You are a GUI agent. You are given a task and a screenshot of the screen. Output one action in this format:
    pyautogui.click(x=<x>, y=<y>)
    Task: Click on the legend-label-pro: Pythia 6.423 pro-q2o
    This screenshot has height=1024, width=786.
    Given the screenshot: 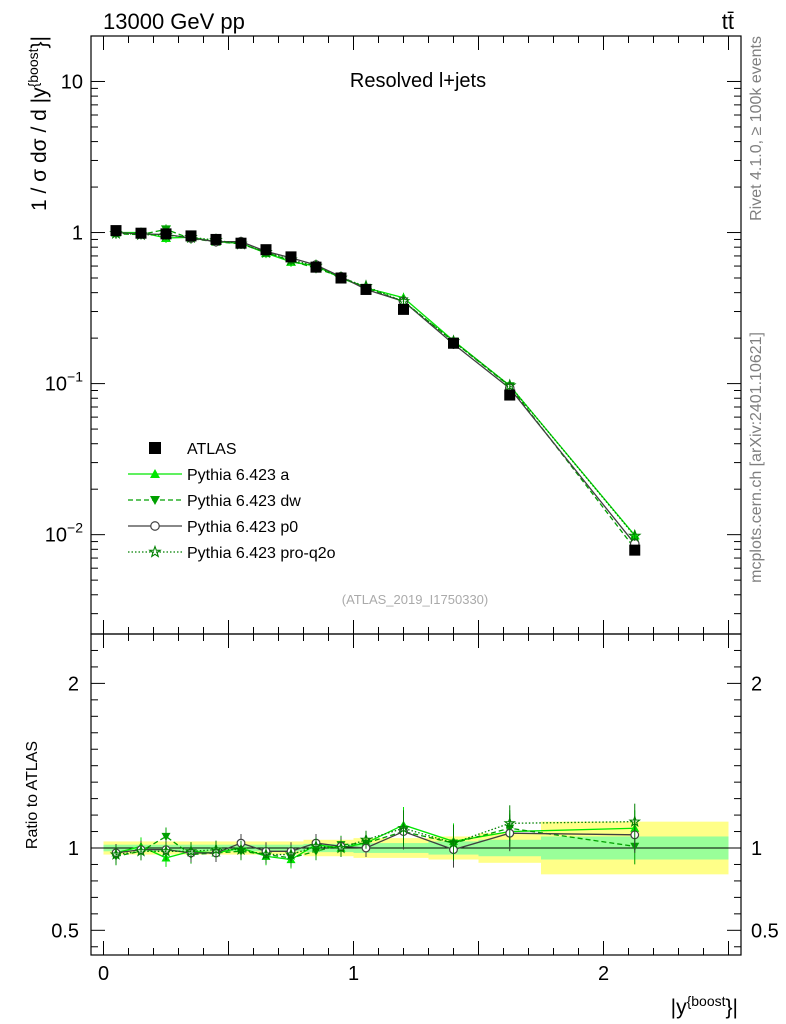 What is the action you would take?
    pyautogui.click(x=261, y=553)
    